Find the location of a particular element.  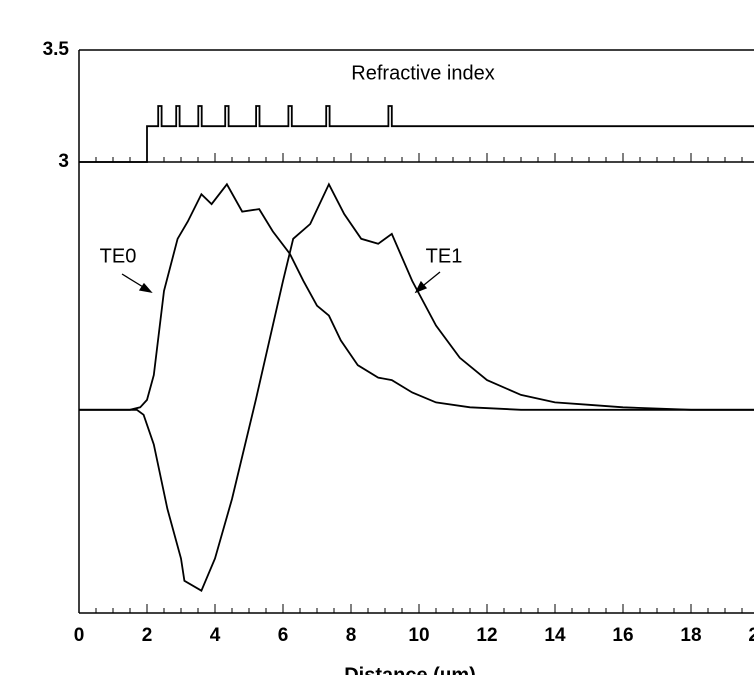

y-tick-label: 3.5 is located at coordinates (56, 49).